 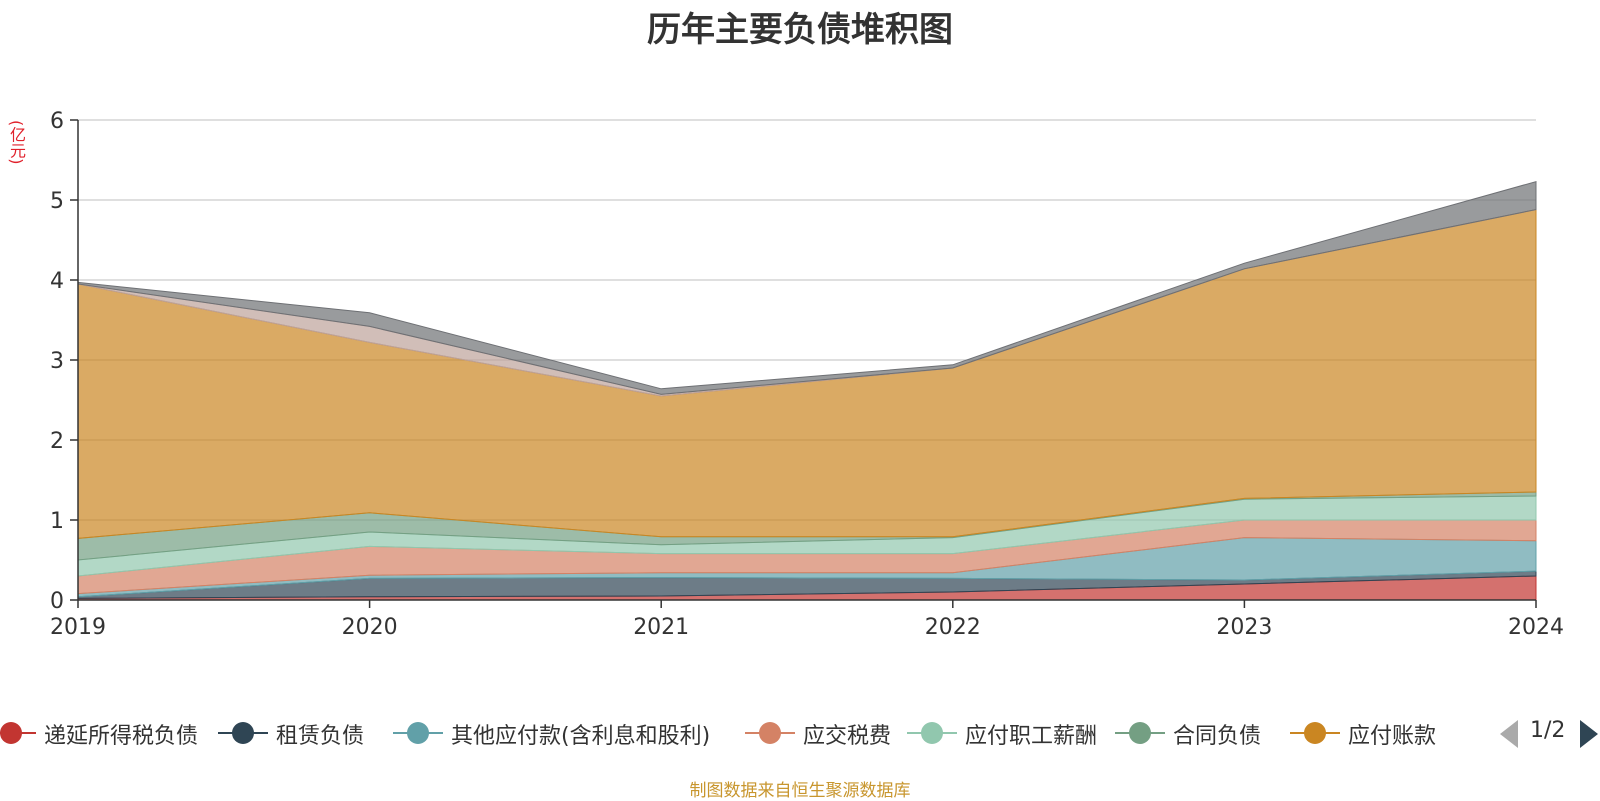 I want to click on y-tick-label: 2, so click(x=57, y=441).